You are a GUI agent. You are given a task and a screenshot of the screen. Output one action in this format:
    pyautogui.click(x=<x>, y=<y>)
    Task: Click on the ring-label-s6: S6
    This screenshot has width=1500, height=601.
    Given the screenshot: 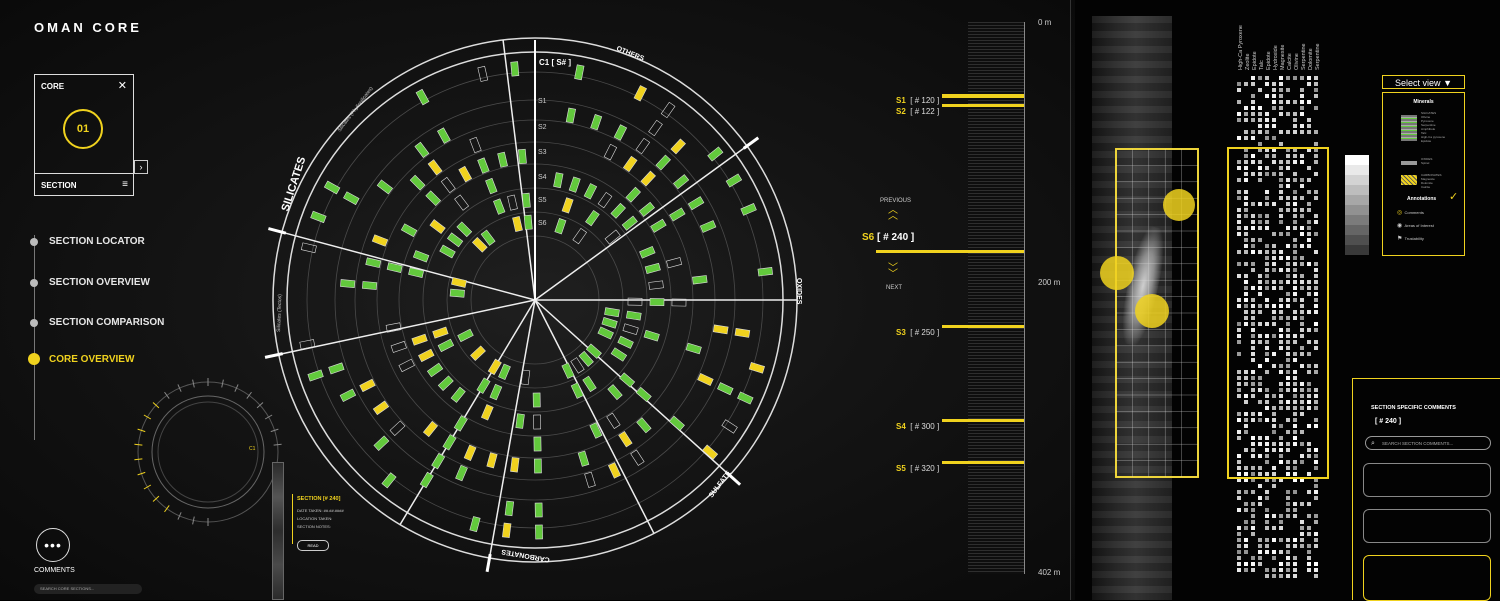 What is the action you would take?
    pyautogui.click(x=542, y=223)
    